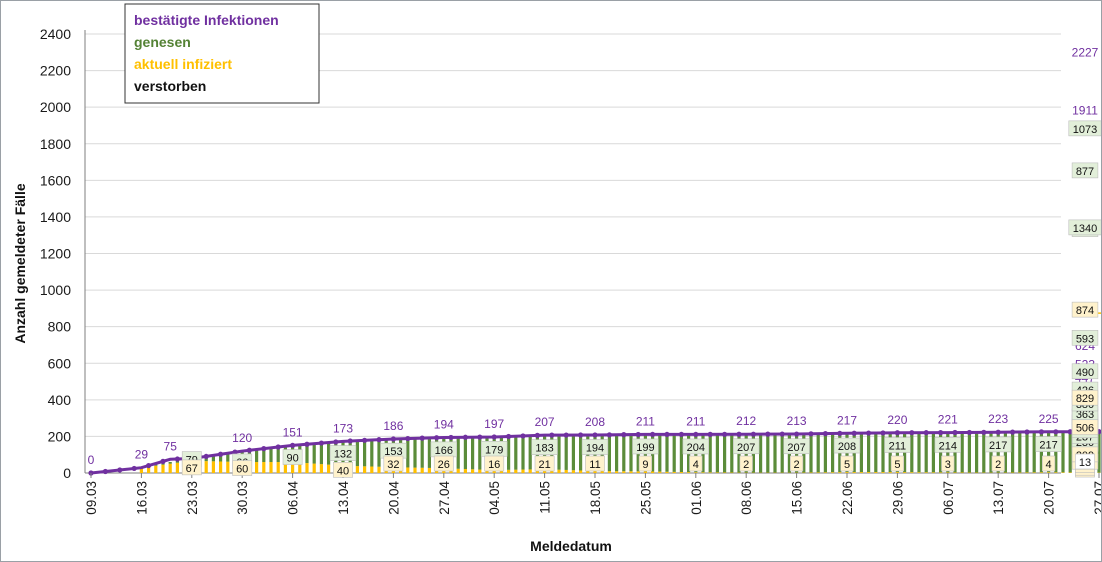 This screenshot has height=562, width=1102. What do you see at coordinates (595, 422) in the screenshot?
I see `confirmed-data-label: 208` at bounding box center [595, 422].